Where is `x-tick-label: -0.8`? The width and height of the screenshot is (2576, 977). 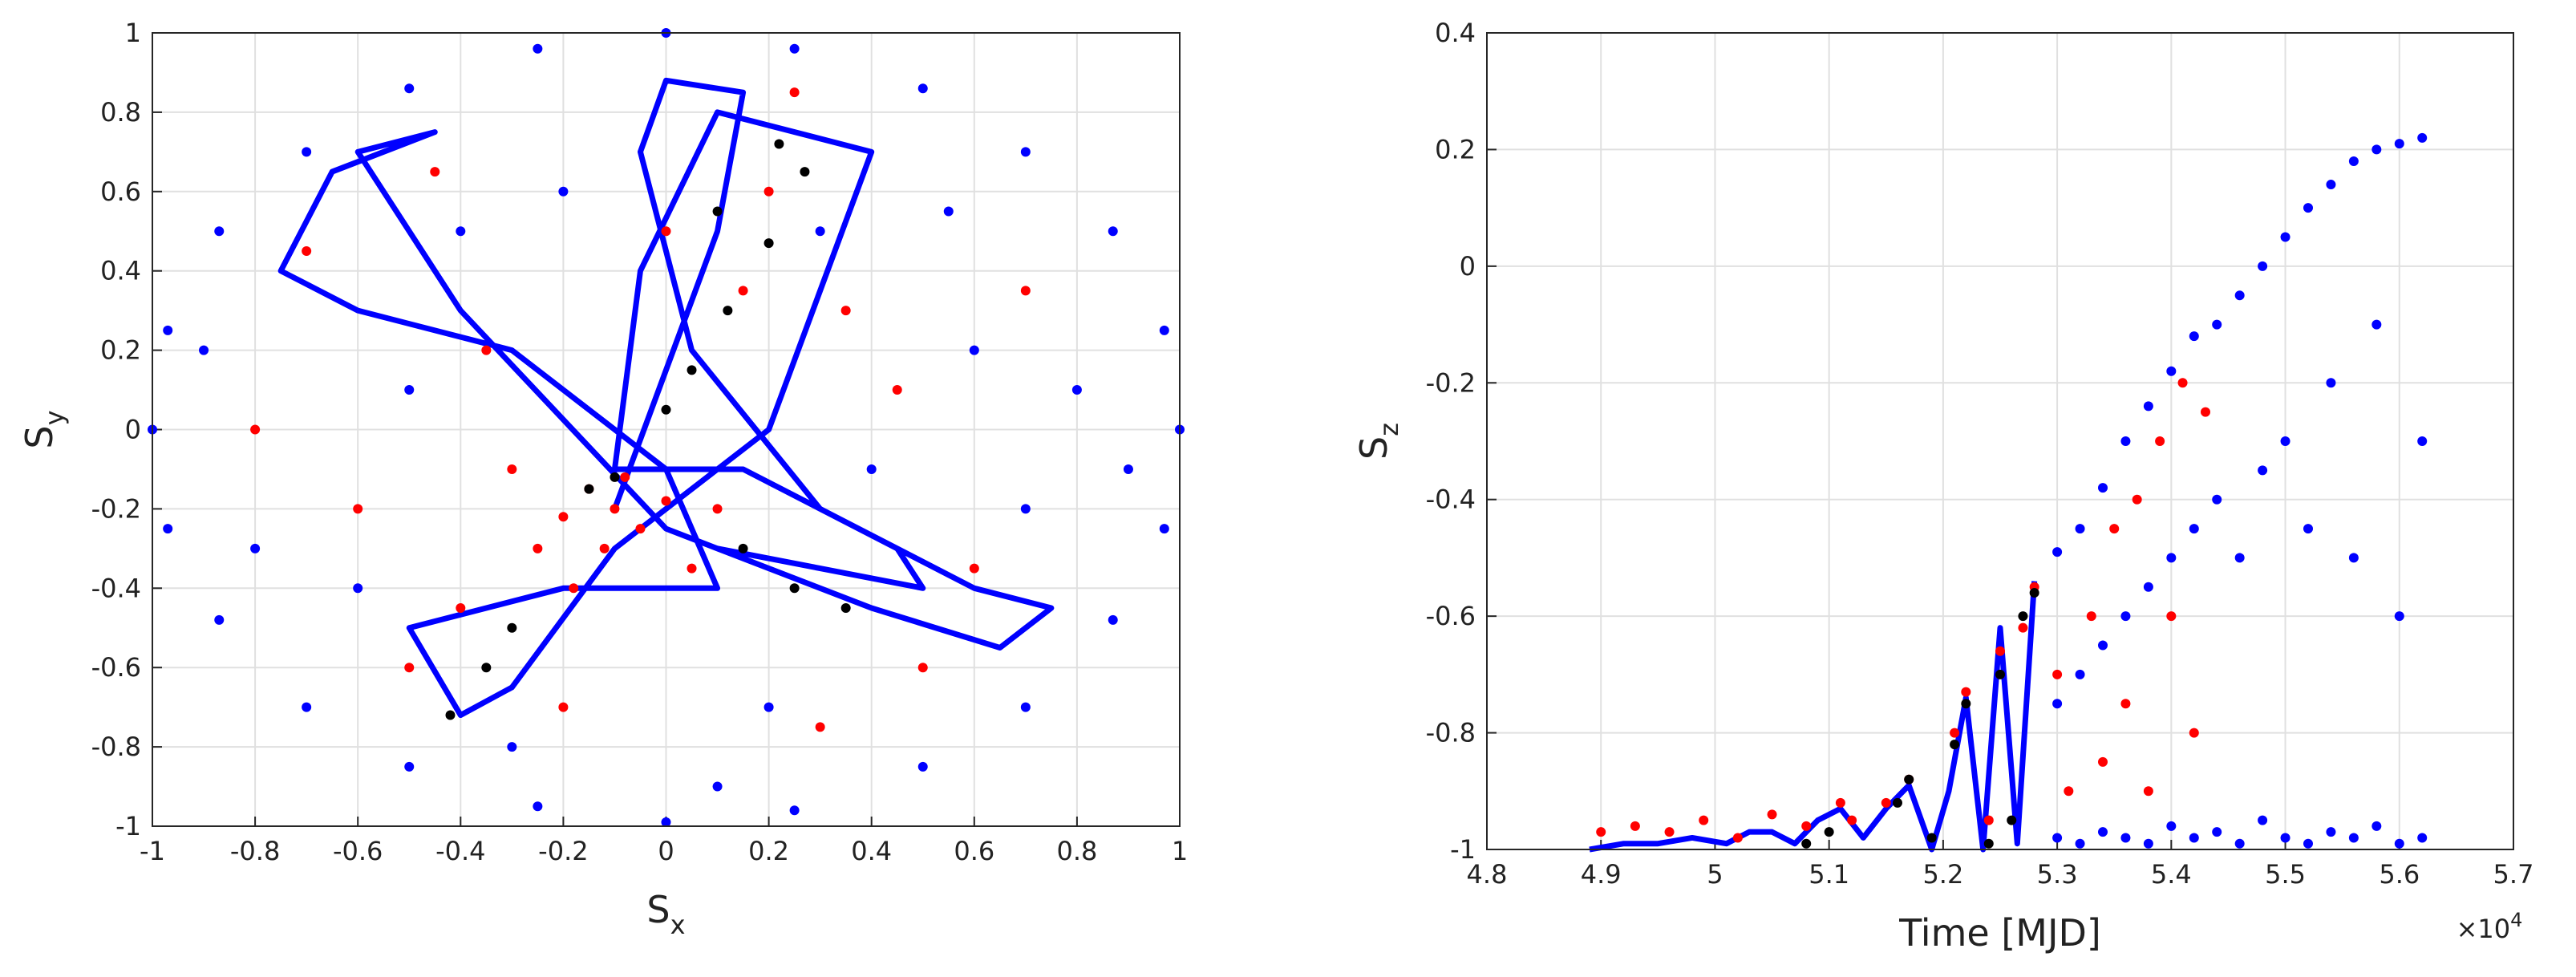 x-tick-label: -0.8 is located at coordinates (255, 851).